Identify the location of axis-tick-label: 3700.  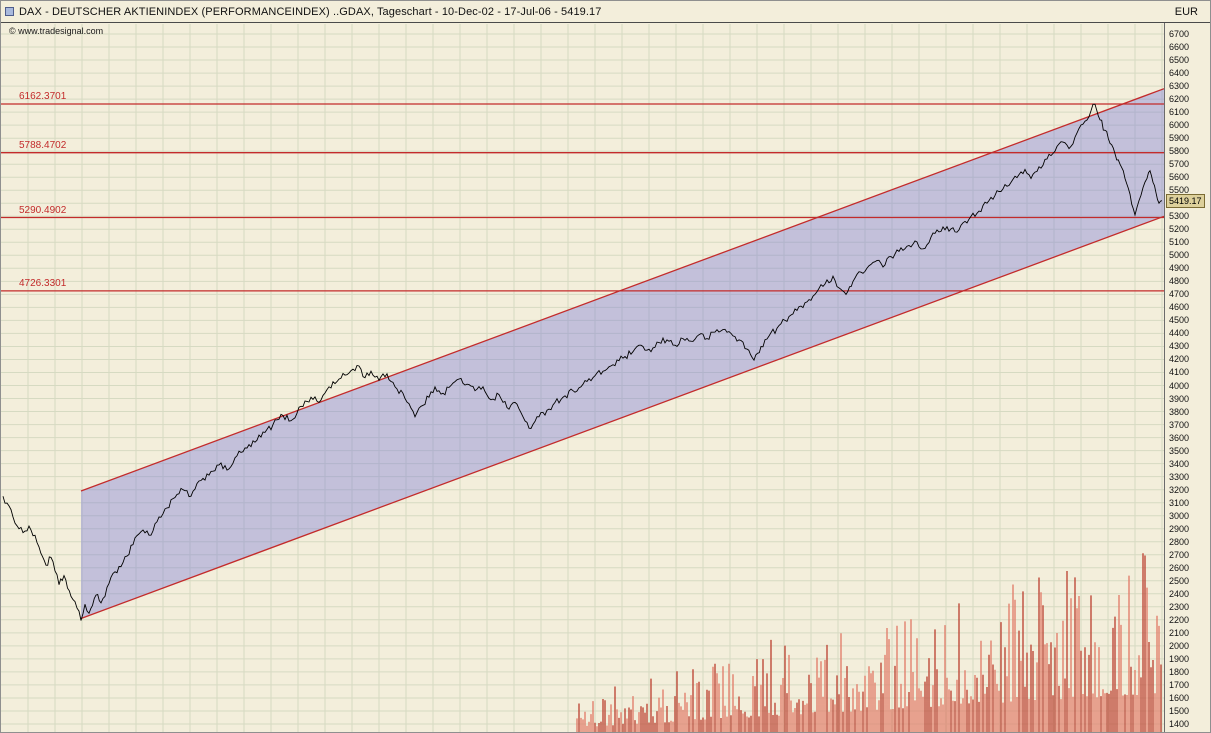
(1179, 424).